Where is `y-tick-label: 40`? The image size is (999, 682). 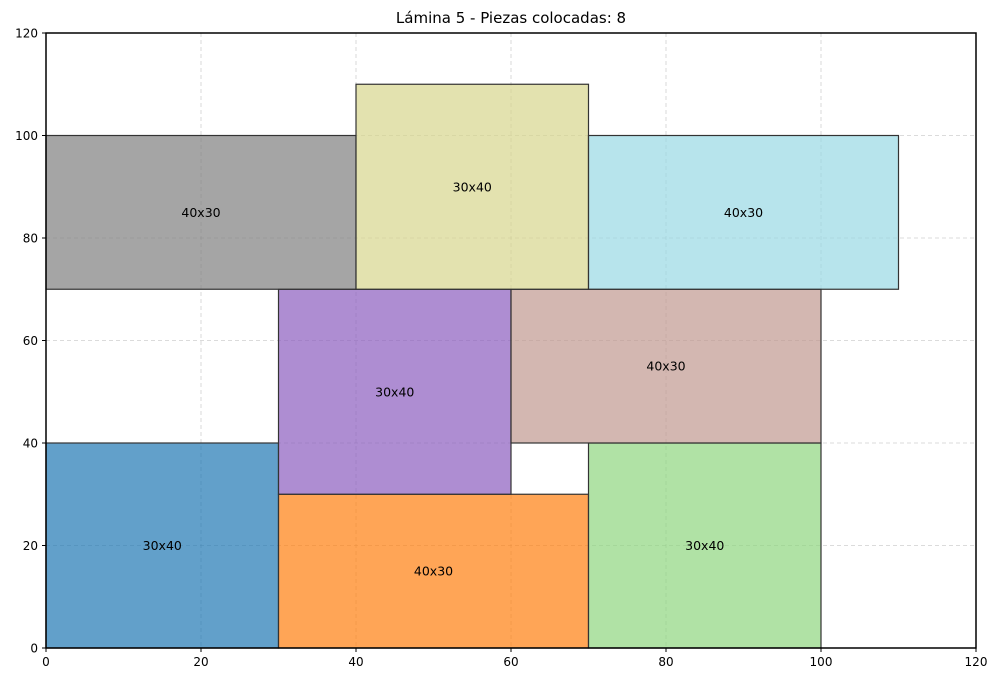
y-tick-label: 40 is located at coordinates (30, 444).